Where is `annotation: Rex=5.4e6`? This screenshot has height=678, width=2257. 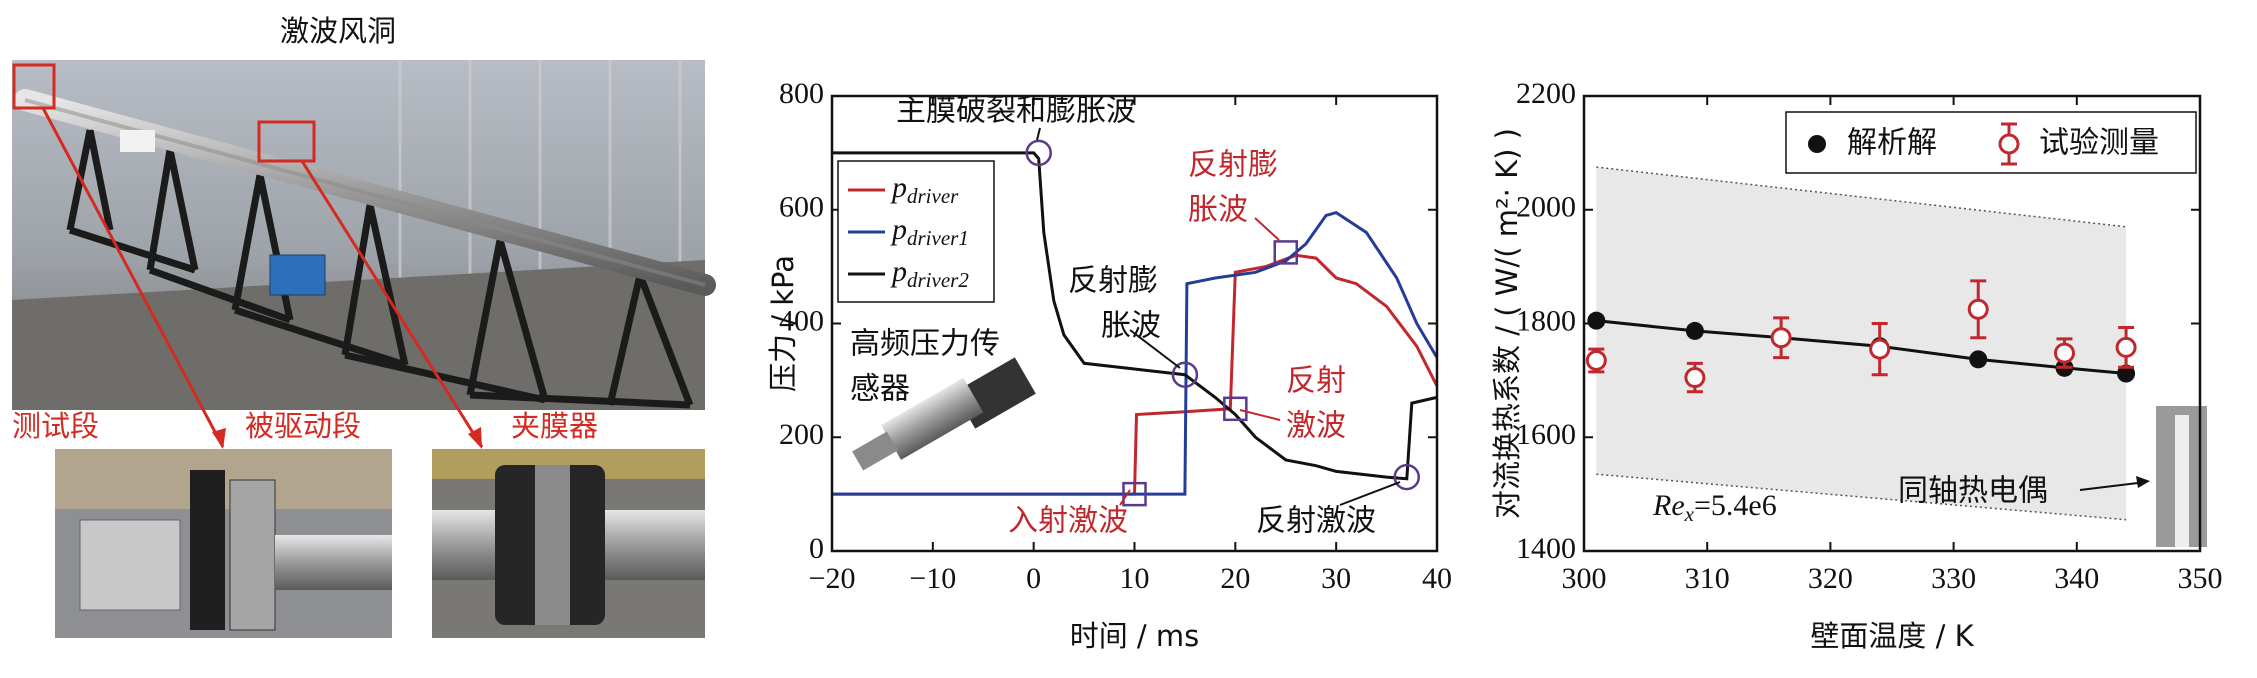 annotation: Rex=5.4e6 is located at coordinates (1714, 507).